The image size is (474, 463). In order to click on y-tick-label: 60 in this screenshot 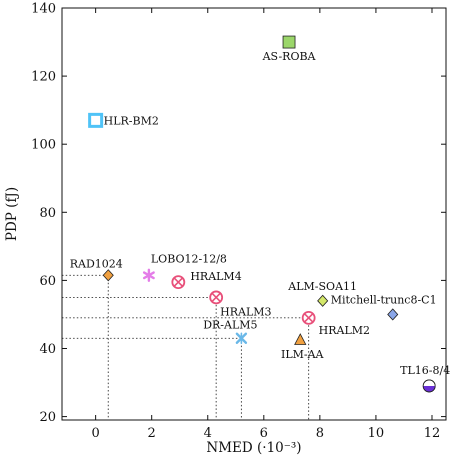, I will do `click(47, 281)`.